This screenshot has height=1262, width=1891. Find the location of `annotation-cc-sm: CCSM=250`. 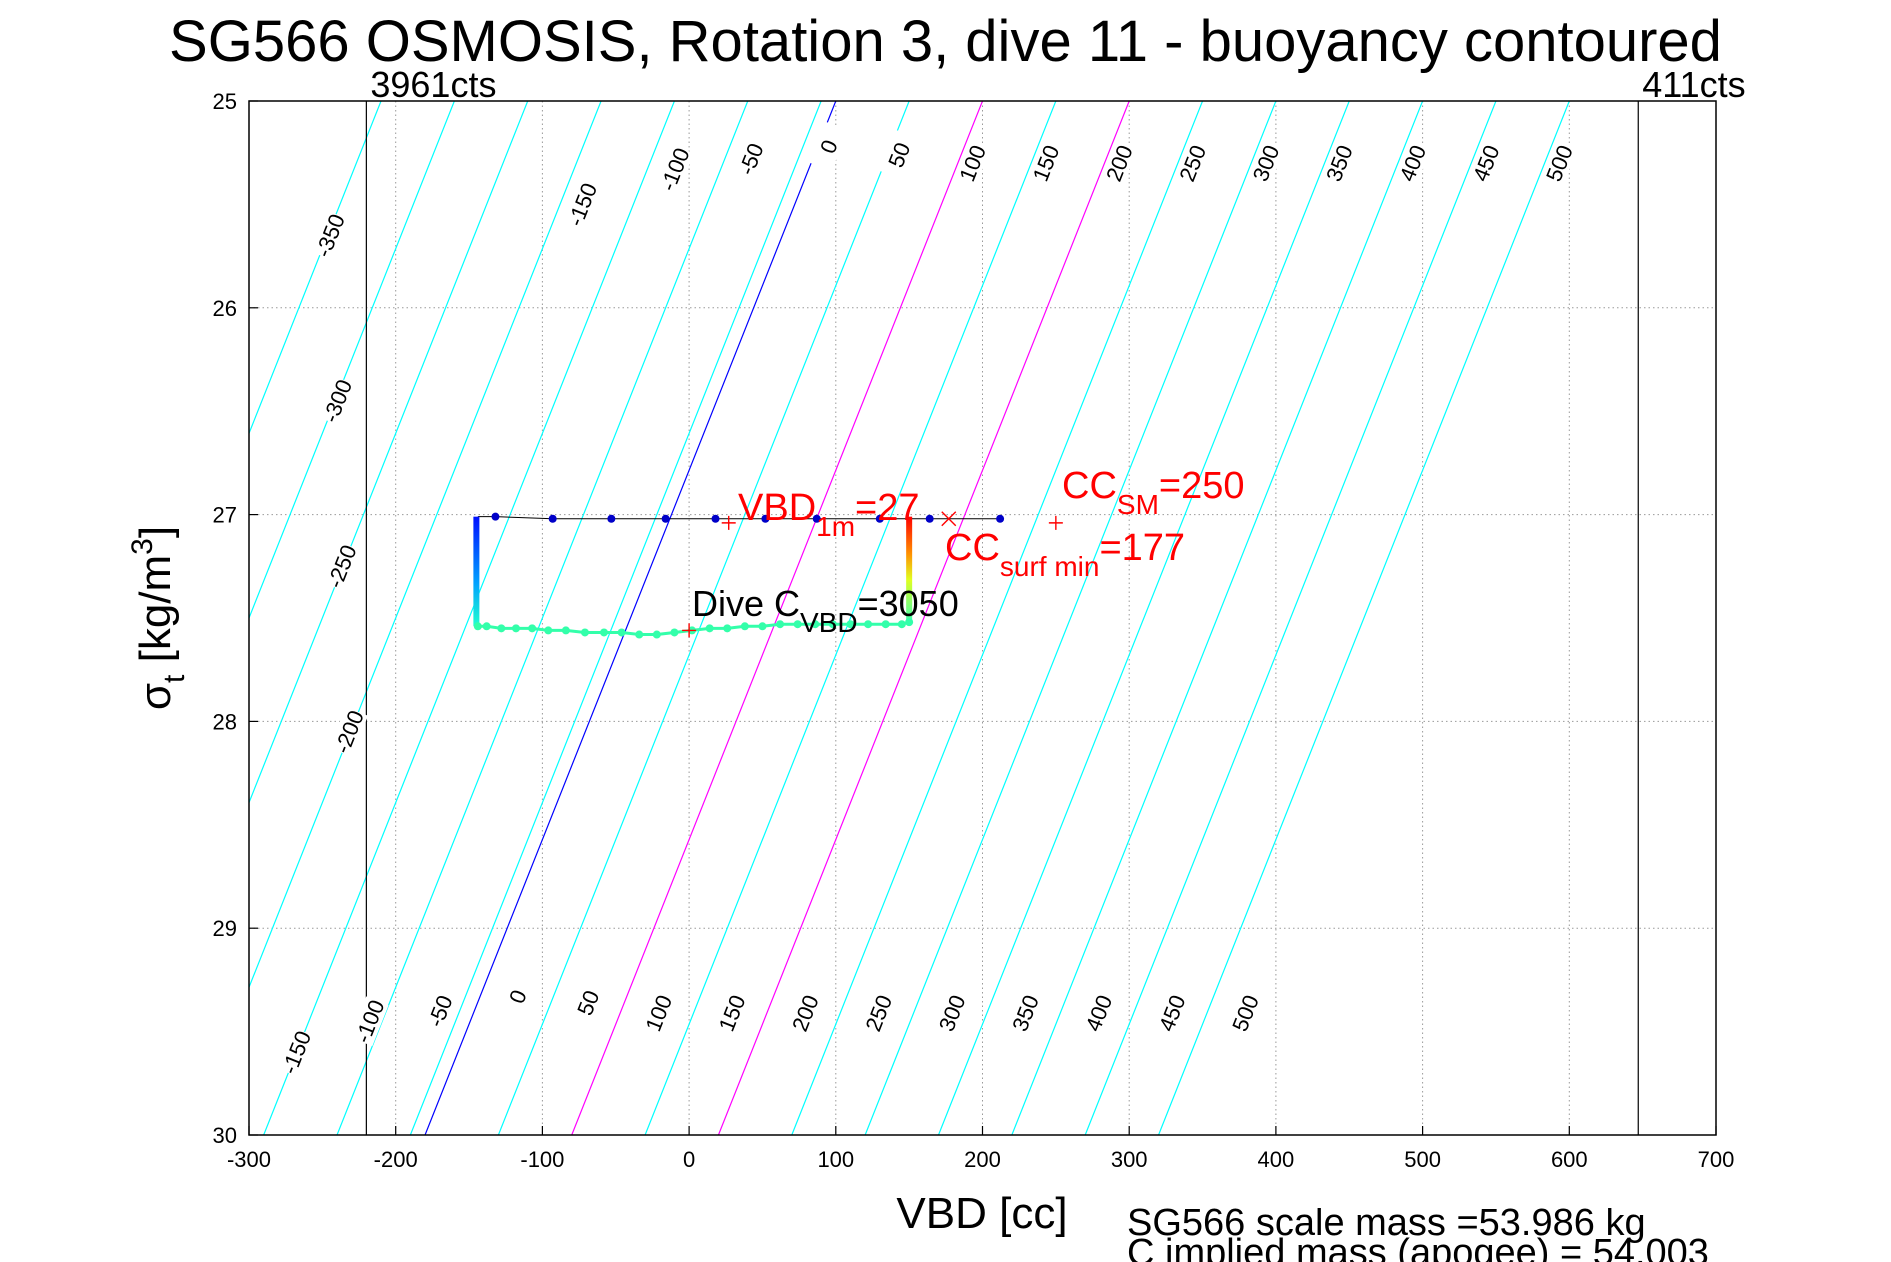

annotation-cc-sm: CCSM=250 is located at coordinates (1153, 492).